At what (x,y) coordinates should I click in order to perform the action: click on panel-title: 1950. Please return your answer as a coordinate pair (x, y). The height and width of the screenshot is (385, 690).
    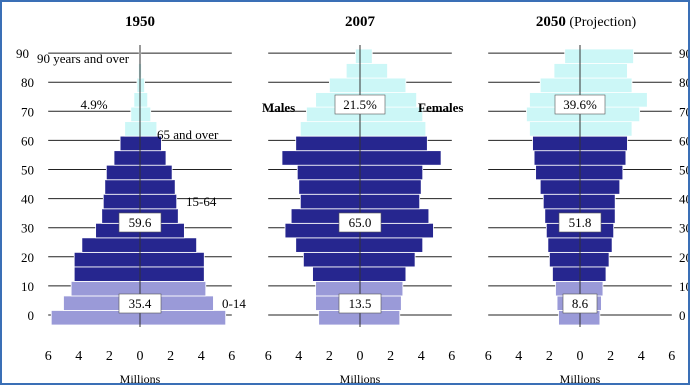
    Looking at the image, I should click on (140, 22).